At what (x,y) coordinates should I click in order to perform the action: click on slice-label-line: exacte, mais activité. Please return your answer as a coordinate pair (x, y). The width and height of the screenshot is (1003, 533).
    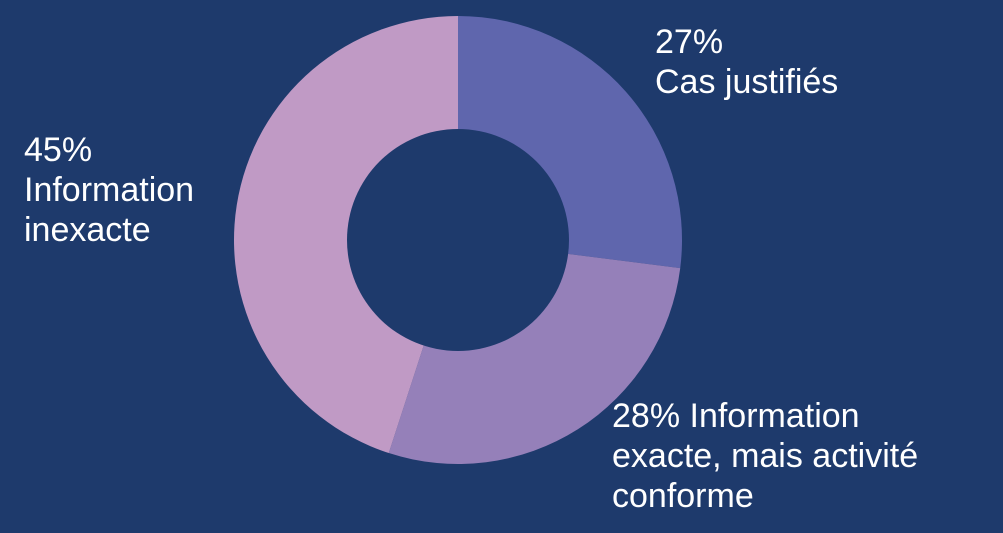
    Looking at the image, I should click on (765, 456).